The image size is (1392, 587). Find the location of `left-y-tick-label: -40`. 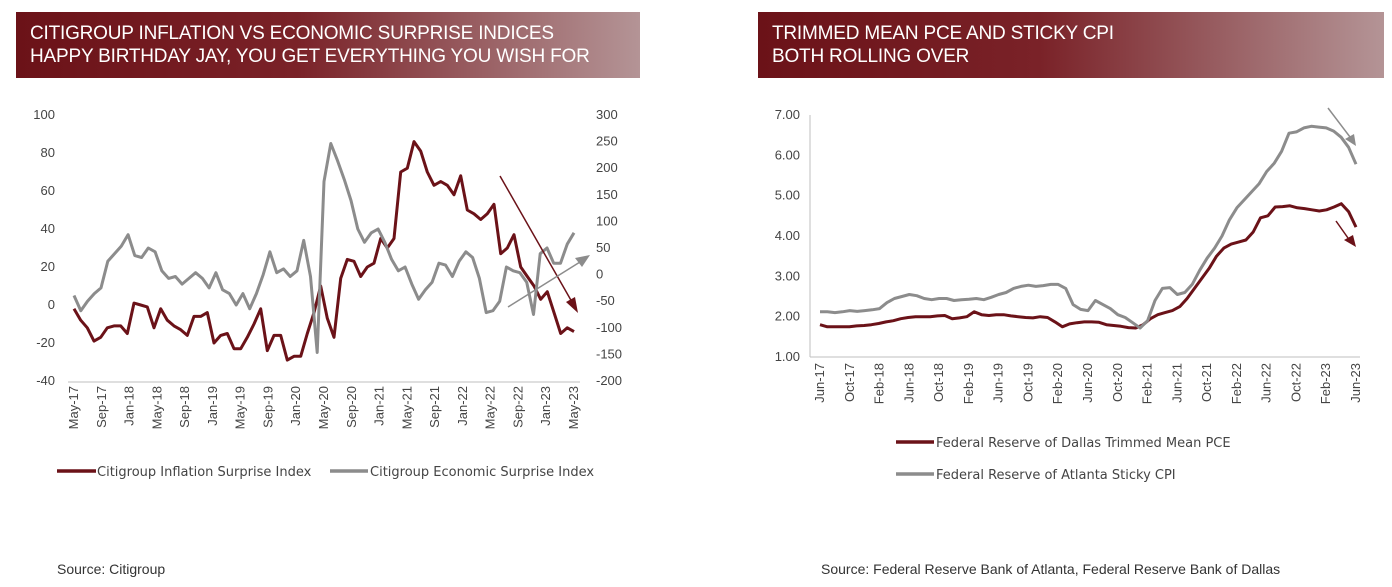

left-y-tick-label: -40 is located at coordinates (45, 380).